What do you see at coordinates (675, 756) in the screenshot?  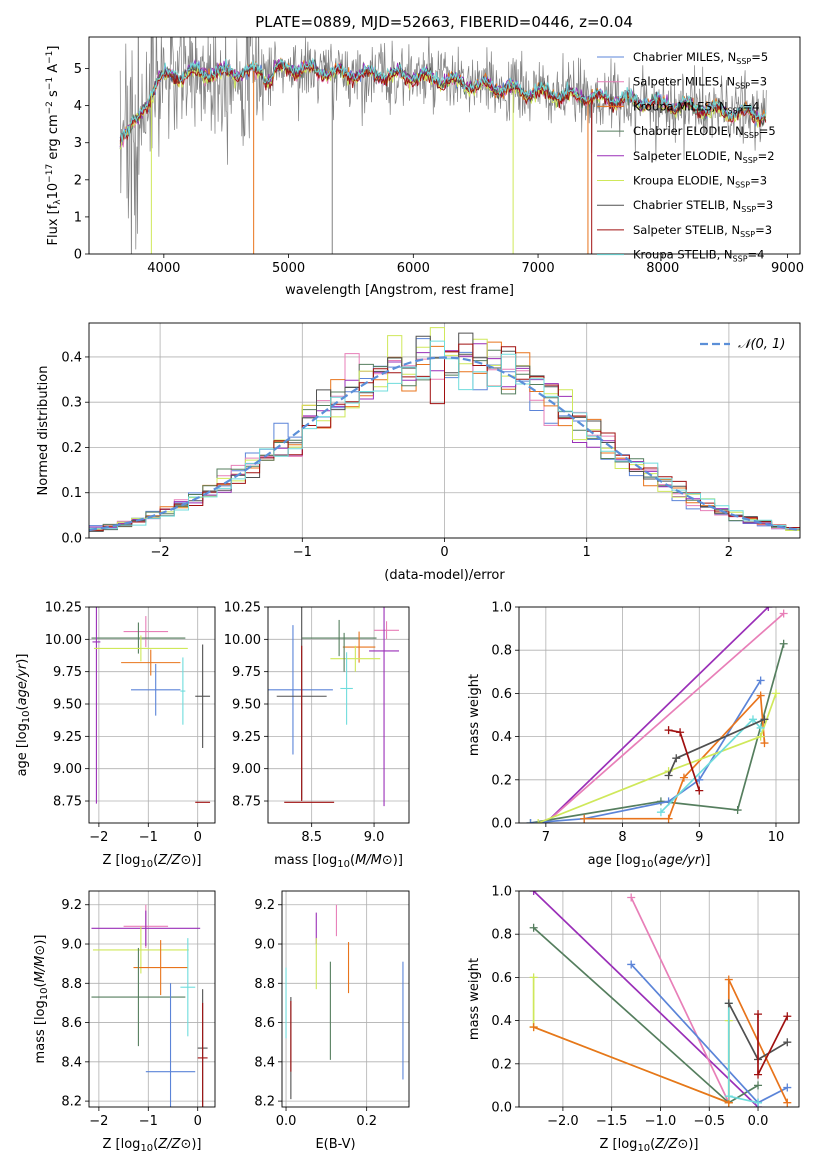 I see `weight-line-krou_miles` at bounding box center [675, 756].